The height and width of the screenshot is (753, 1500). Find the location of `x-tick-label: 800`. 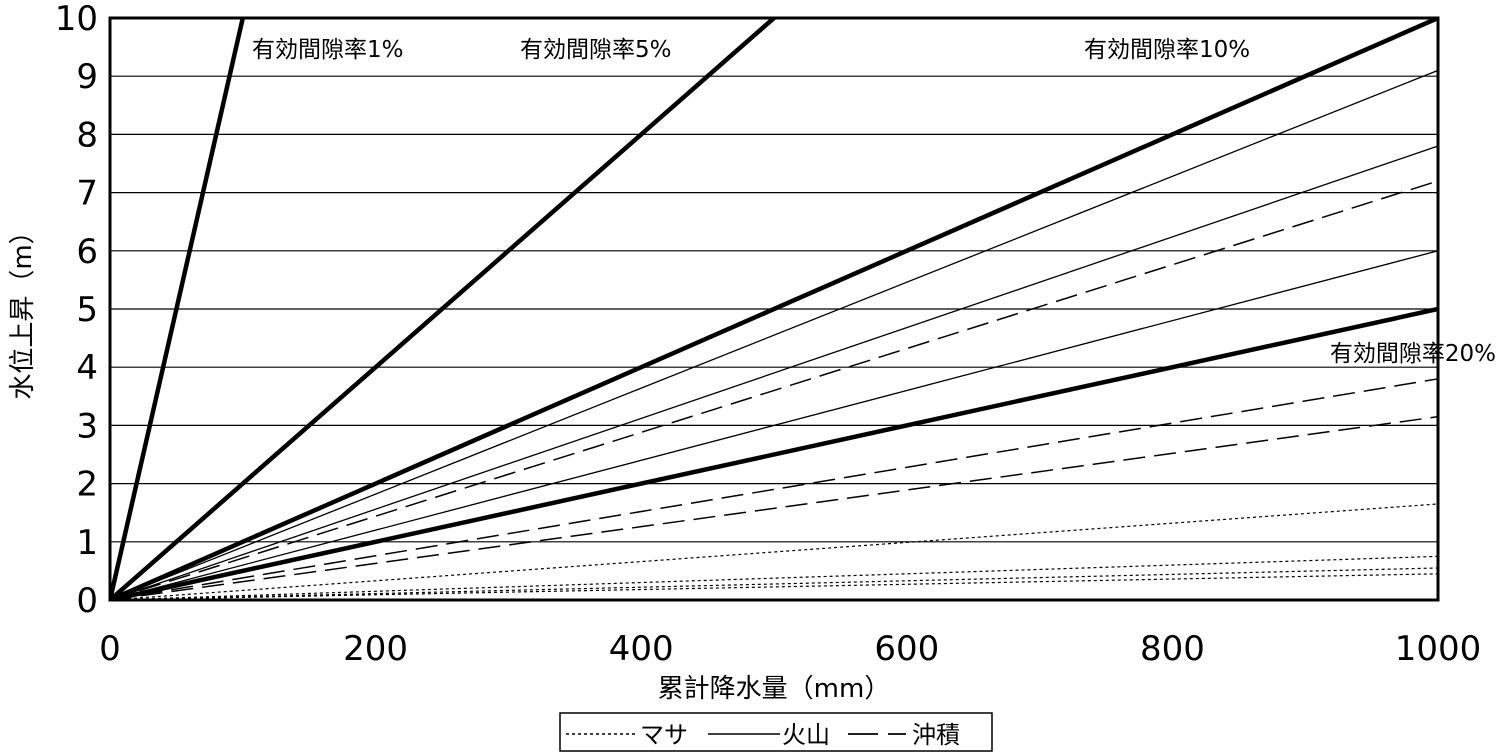

x-tick-label: 800 is located at coordinates (1172, 649).